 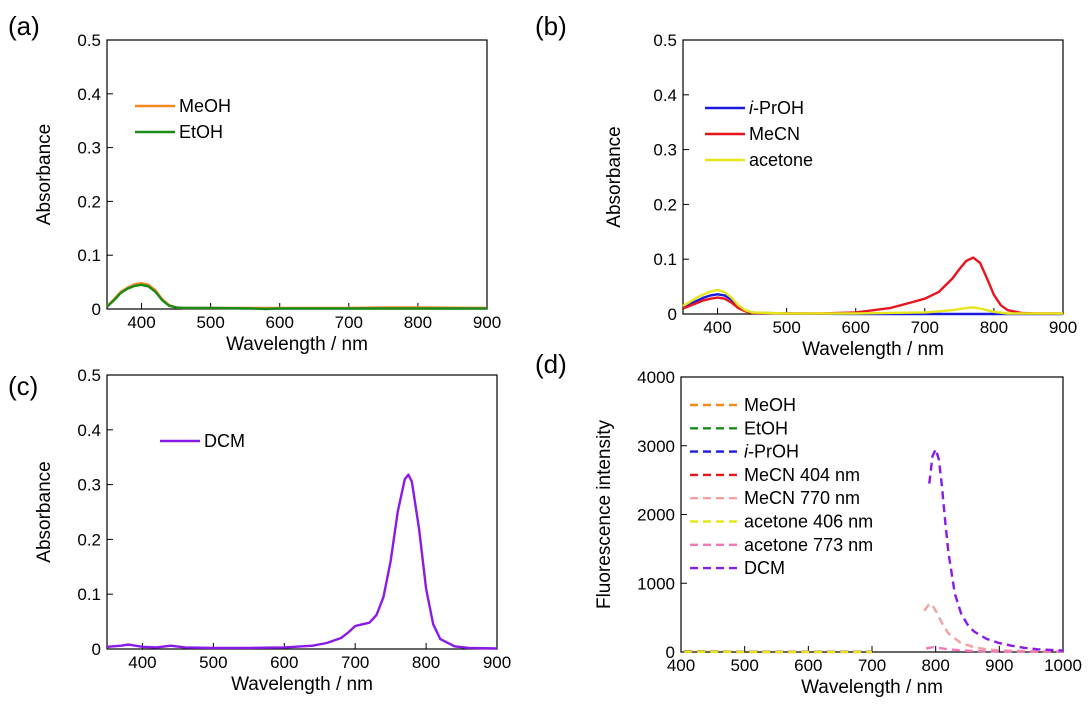 I want to click on y-tick-label: 1000, so click(x=656, y=583).